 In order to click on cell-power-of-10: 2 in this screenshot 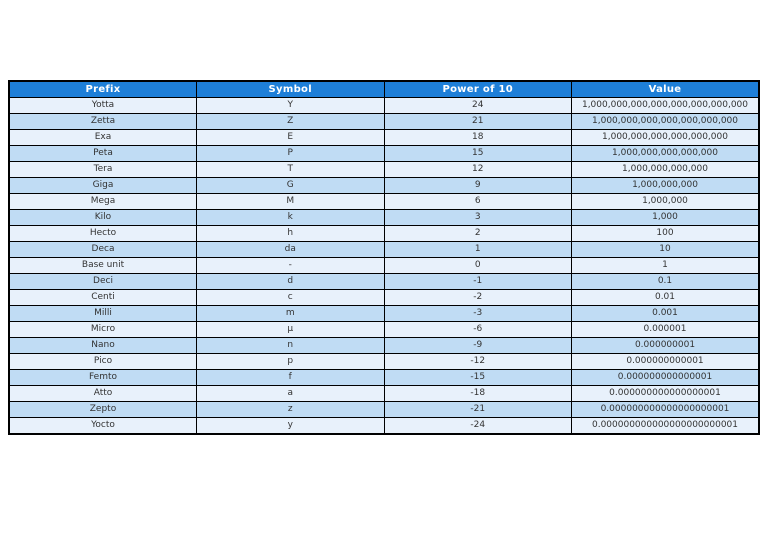, I will do `click(477, 233)`.